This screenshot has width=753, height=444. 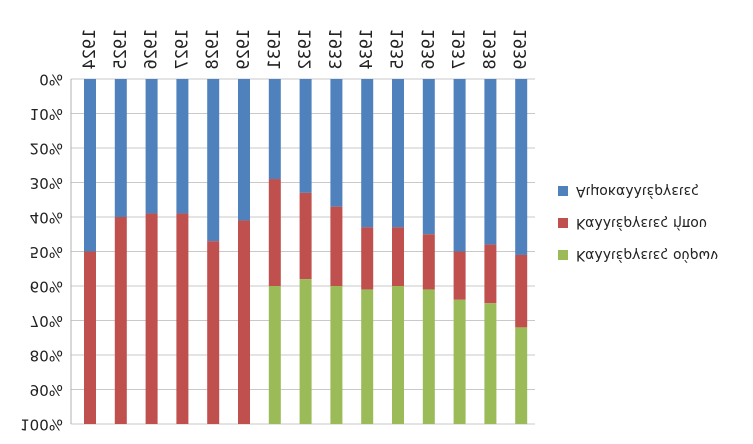 I want to click on category-label: 1938, so click(x=490, y=49).